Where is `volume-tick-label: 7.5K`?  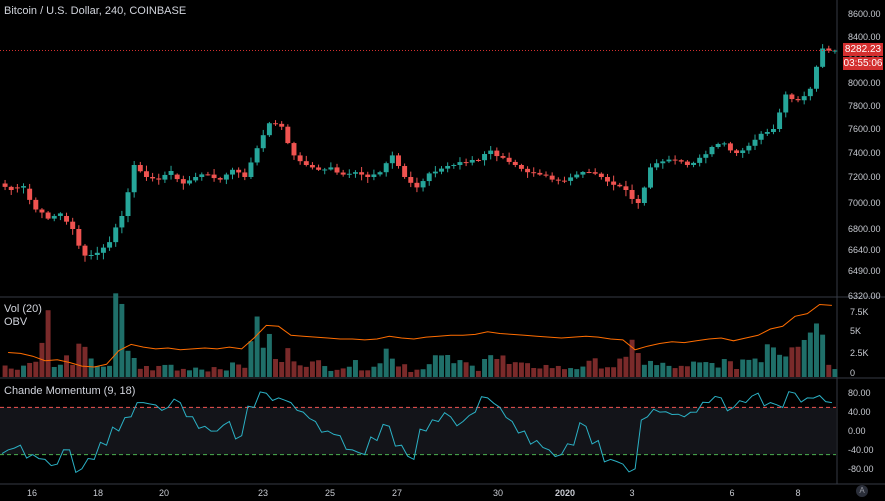
volume-tick-label: 7.5K is located at coordinates (859, 312).